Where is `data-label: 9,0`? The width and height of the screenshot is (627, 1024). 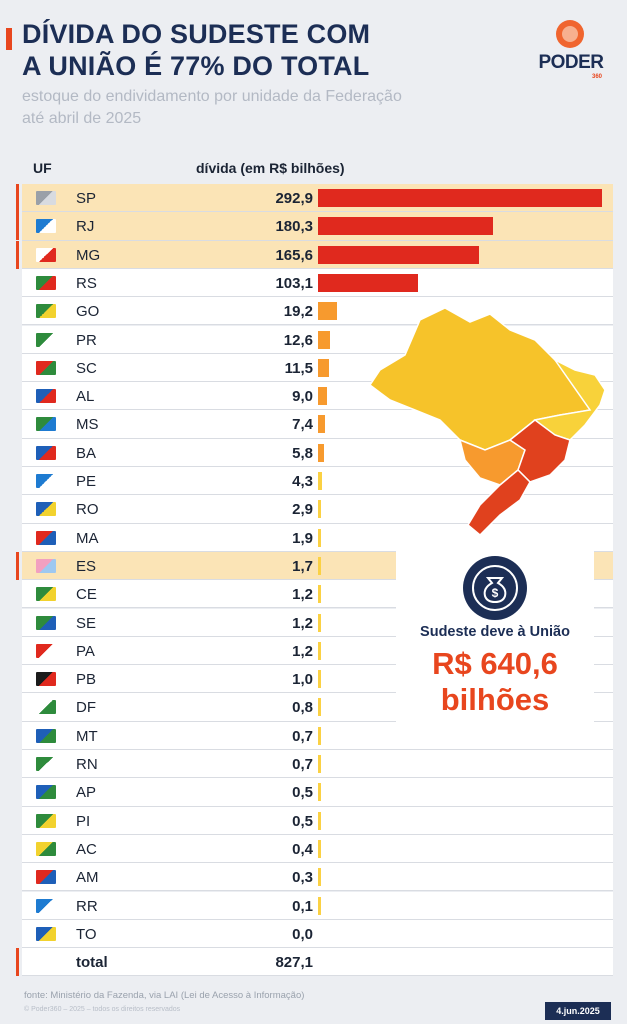 data-label: 9,0 is located at coordinates (302, 397).